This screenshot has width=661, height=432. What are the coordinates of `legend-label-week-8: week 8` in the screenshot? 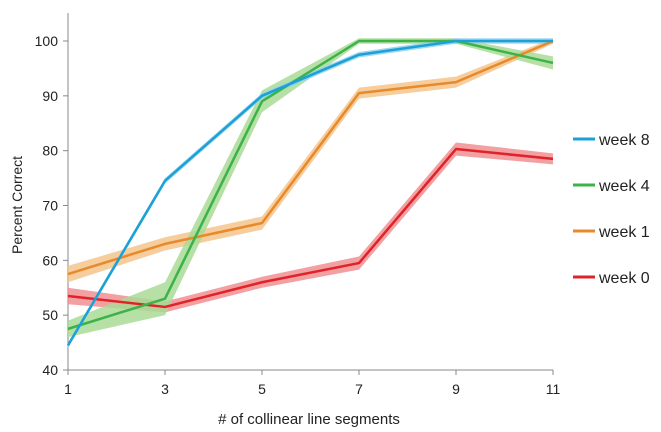 It's located at (624, 140).